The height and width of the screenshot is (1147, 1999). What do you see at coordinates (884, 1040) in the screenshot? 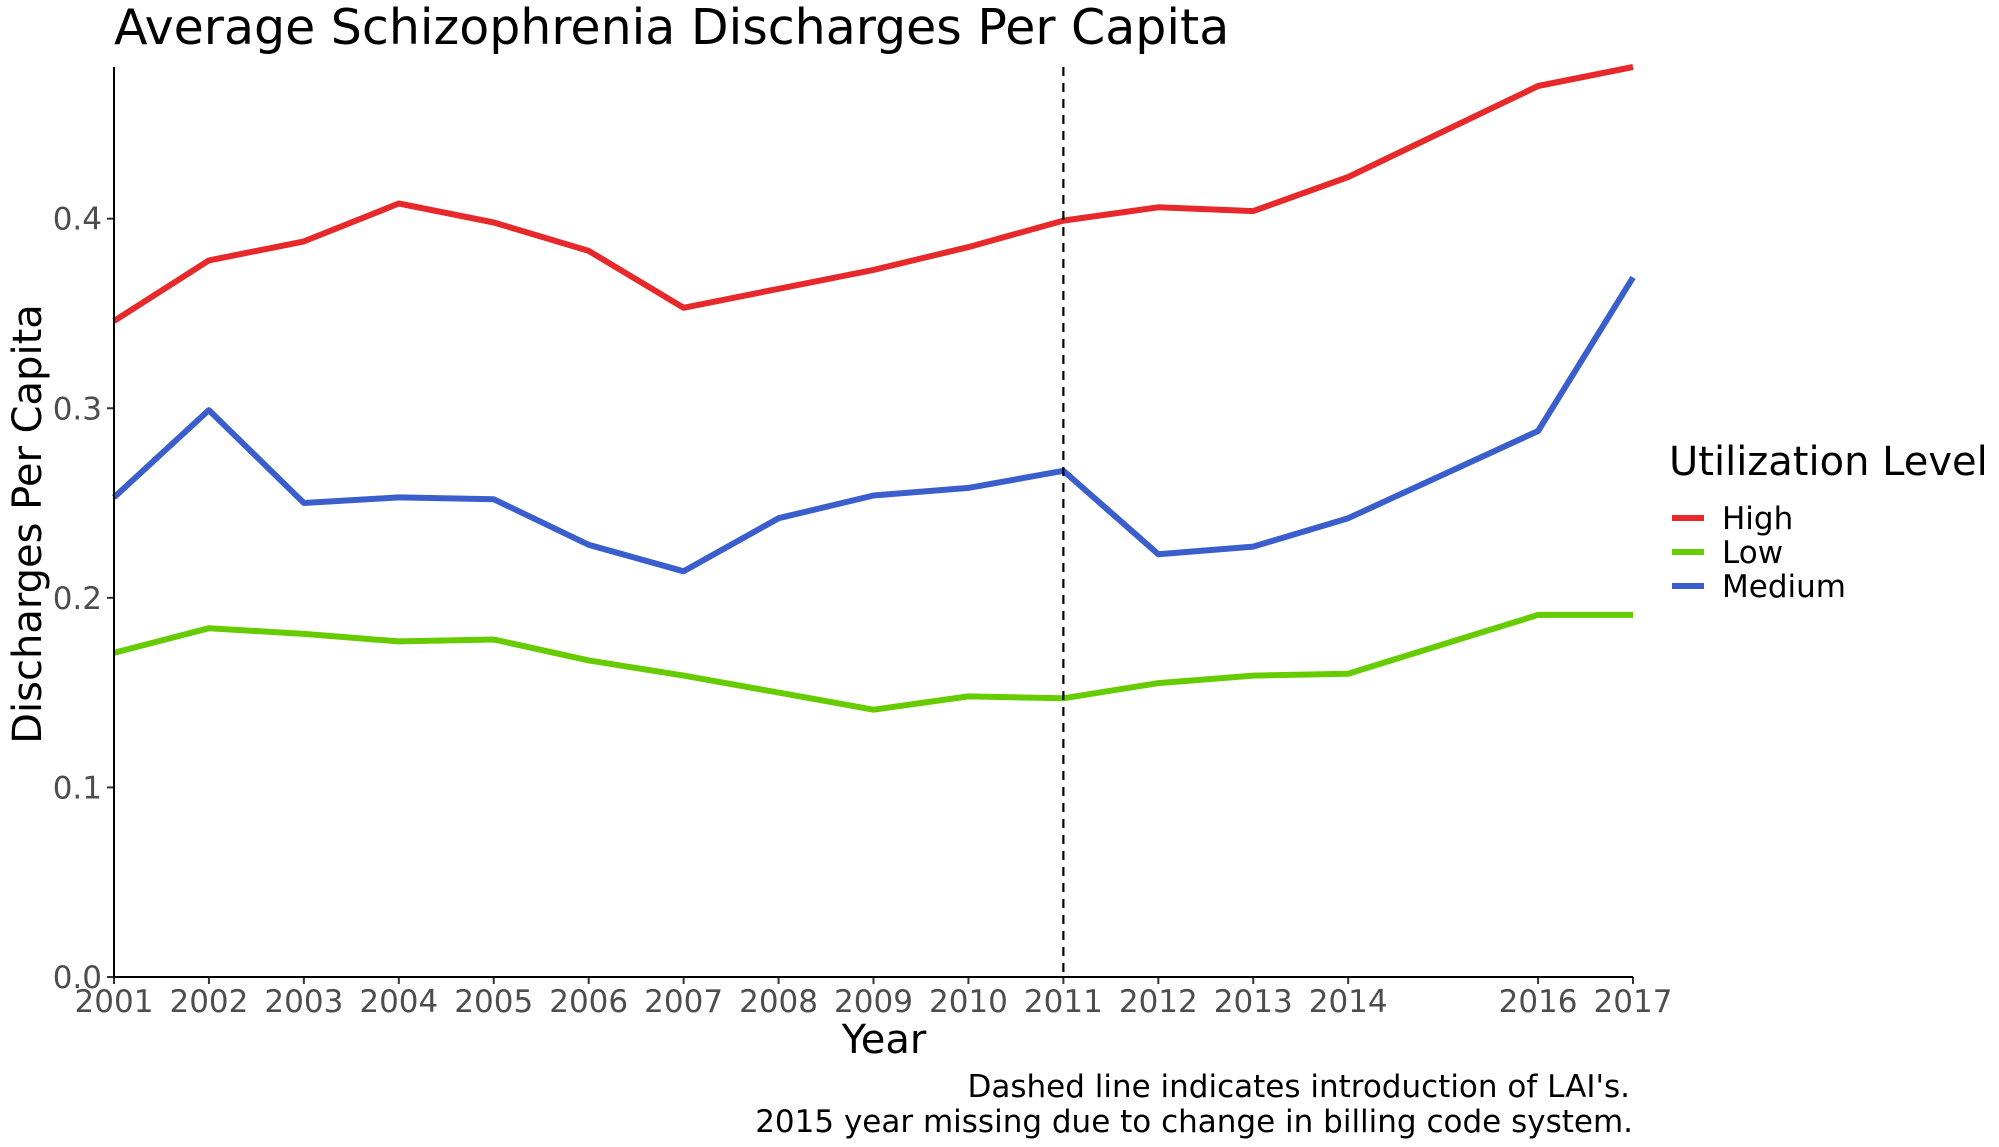
I see `x-axis-title: Year` at bounding box center [884, 1040].